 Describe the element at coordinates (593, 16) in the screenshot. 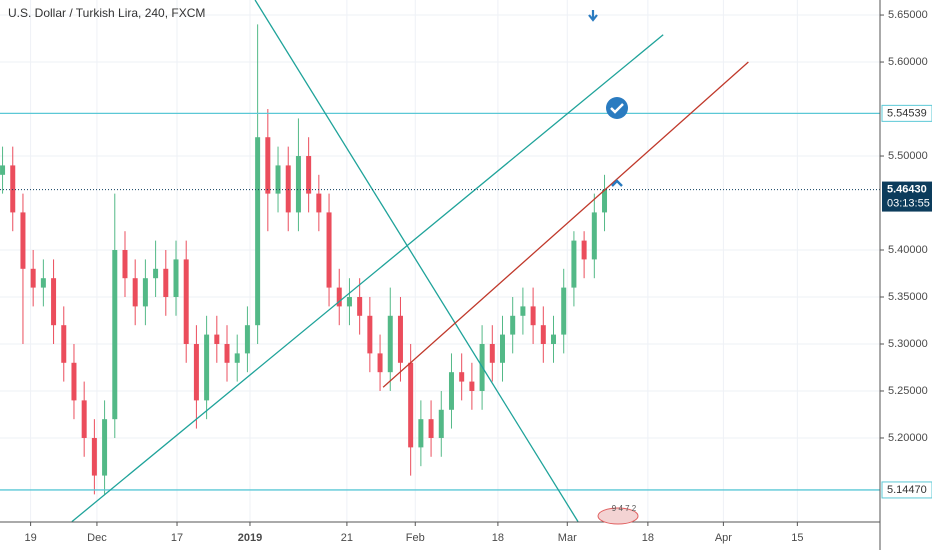

I see `down-arrow-icon` at that location.